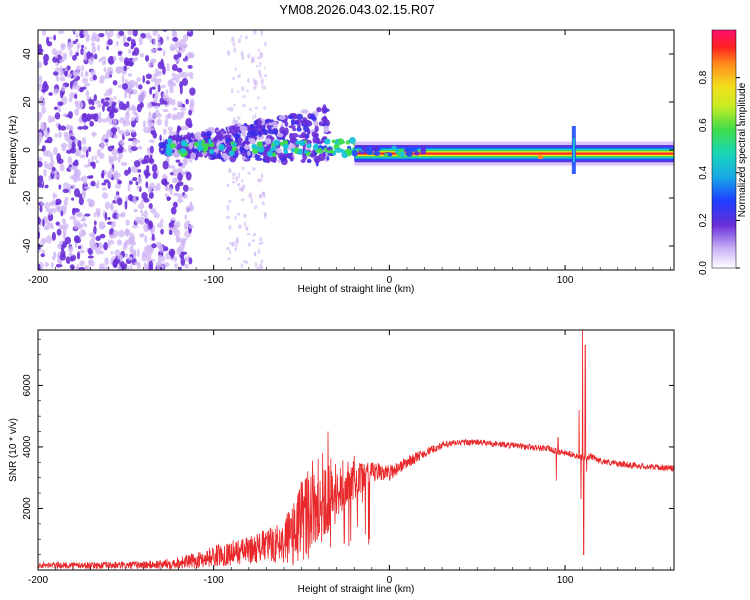 This screenshot has width=750, height=600. Describe the element at coordinates (703, 220) in the screenshot. I see `colorbar-tick-label: 0.2` at that location.